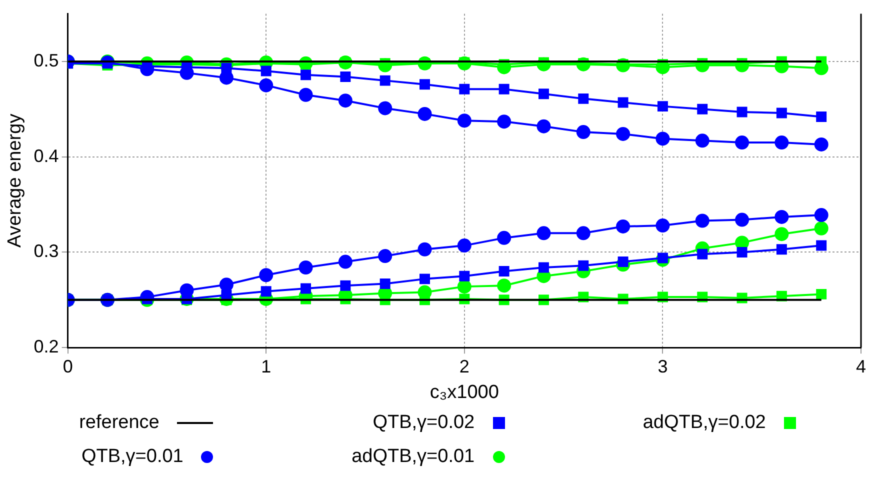 Image resolution: width=875 pixels, height=492 pixels. What do you see at coordinates (413, 457) in the screenshot?
I see `legend-label: adQTB,γ=0.01` at bounding box center [413, 457].